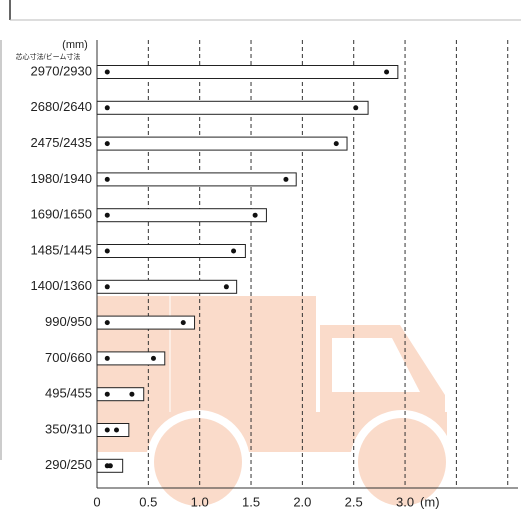 Image resolution: width=521 pixels, height=516 pixels. Describe the element at coordinates (61, 285) in the screenshot. I see `y-tick-label: 1400/1360` at that location.